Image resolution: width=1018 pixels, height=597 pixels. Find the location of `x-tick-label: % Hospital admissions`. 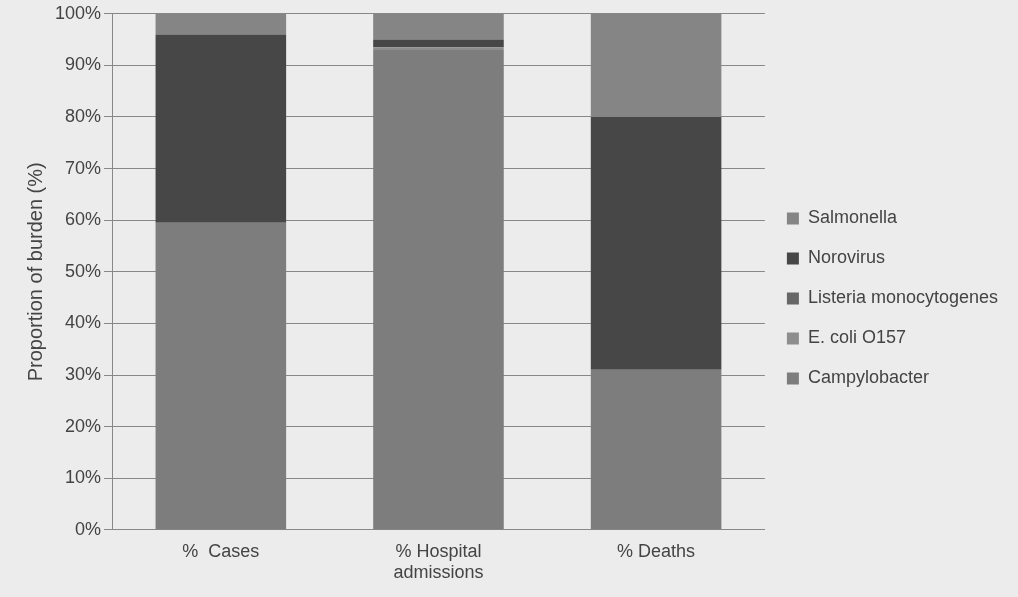

x-tick-label: % Hospital admissions is located at coordinates (438, 561).